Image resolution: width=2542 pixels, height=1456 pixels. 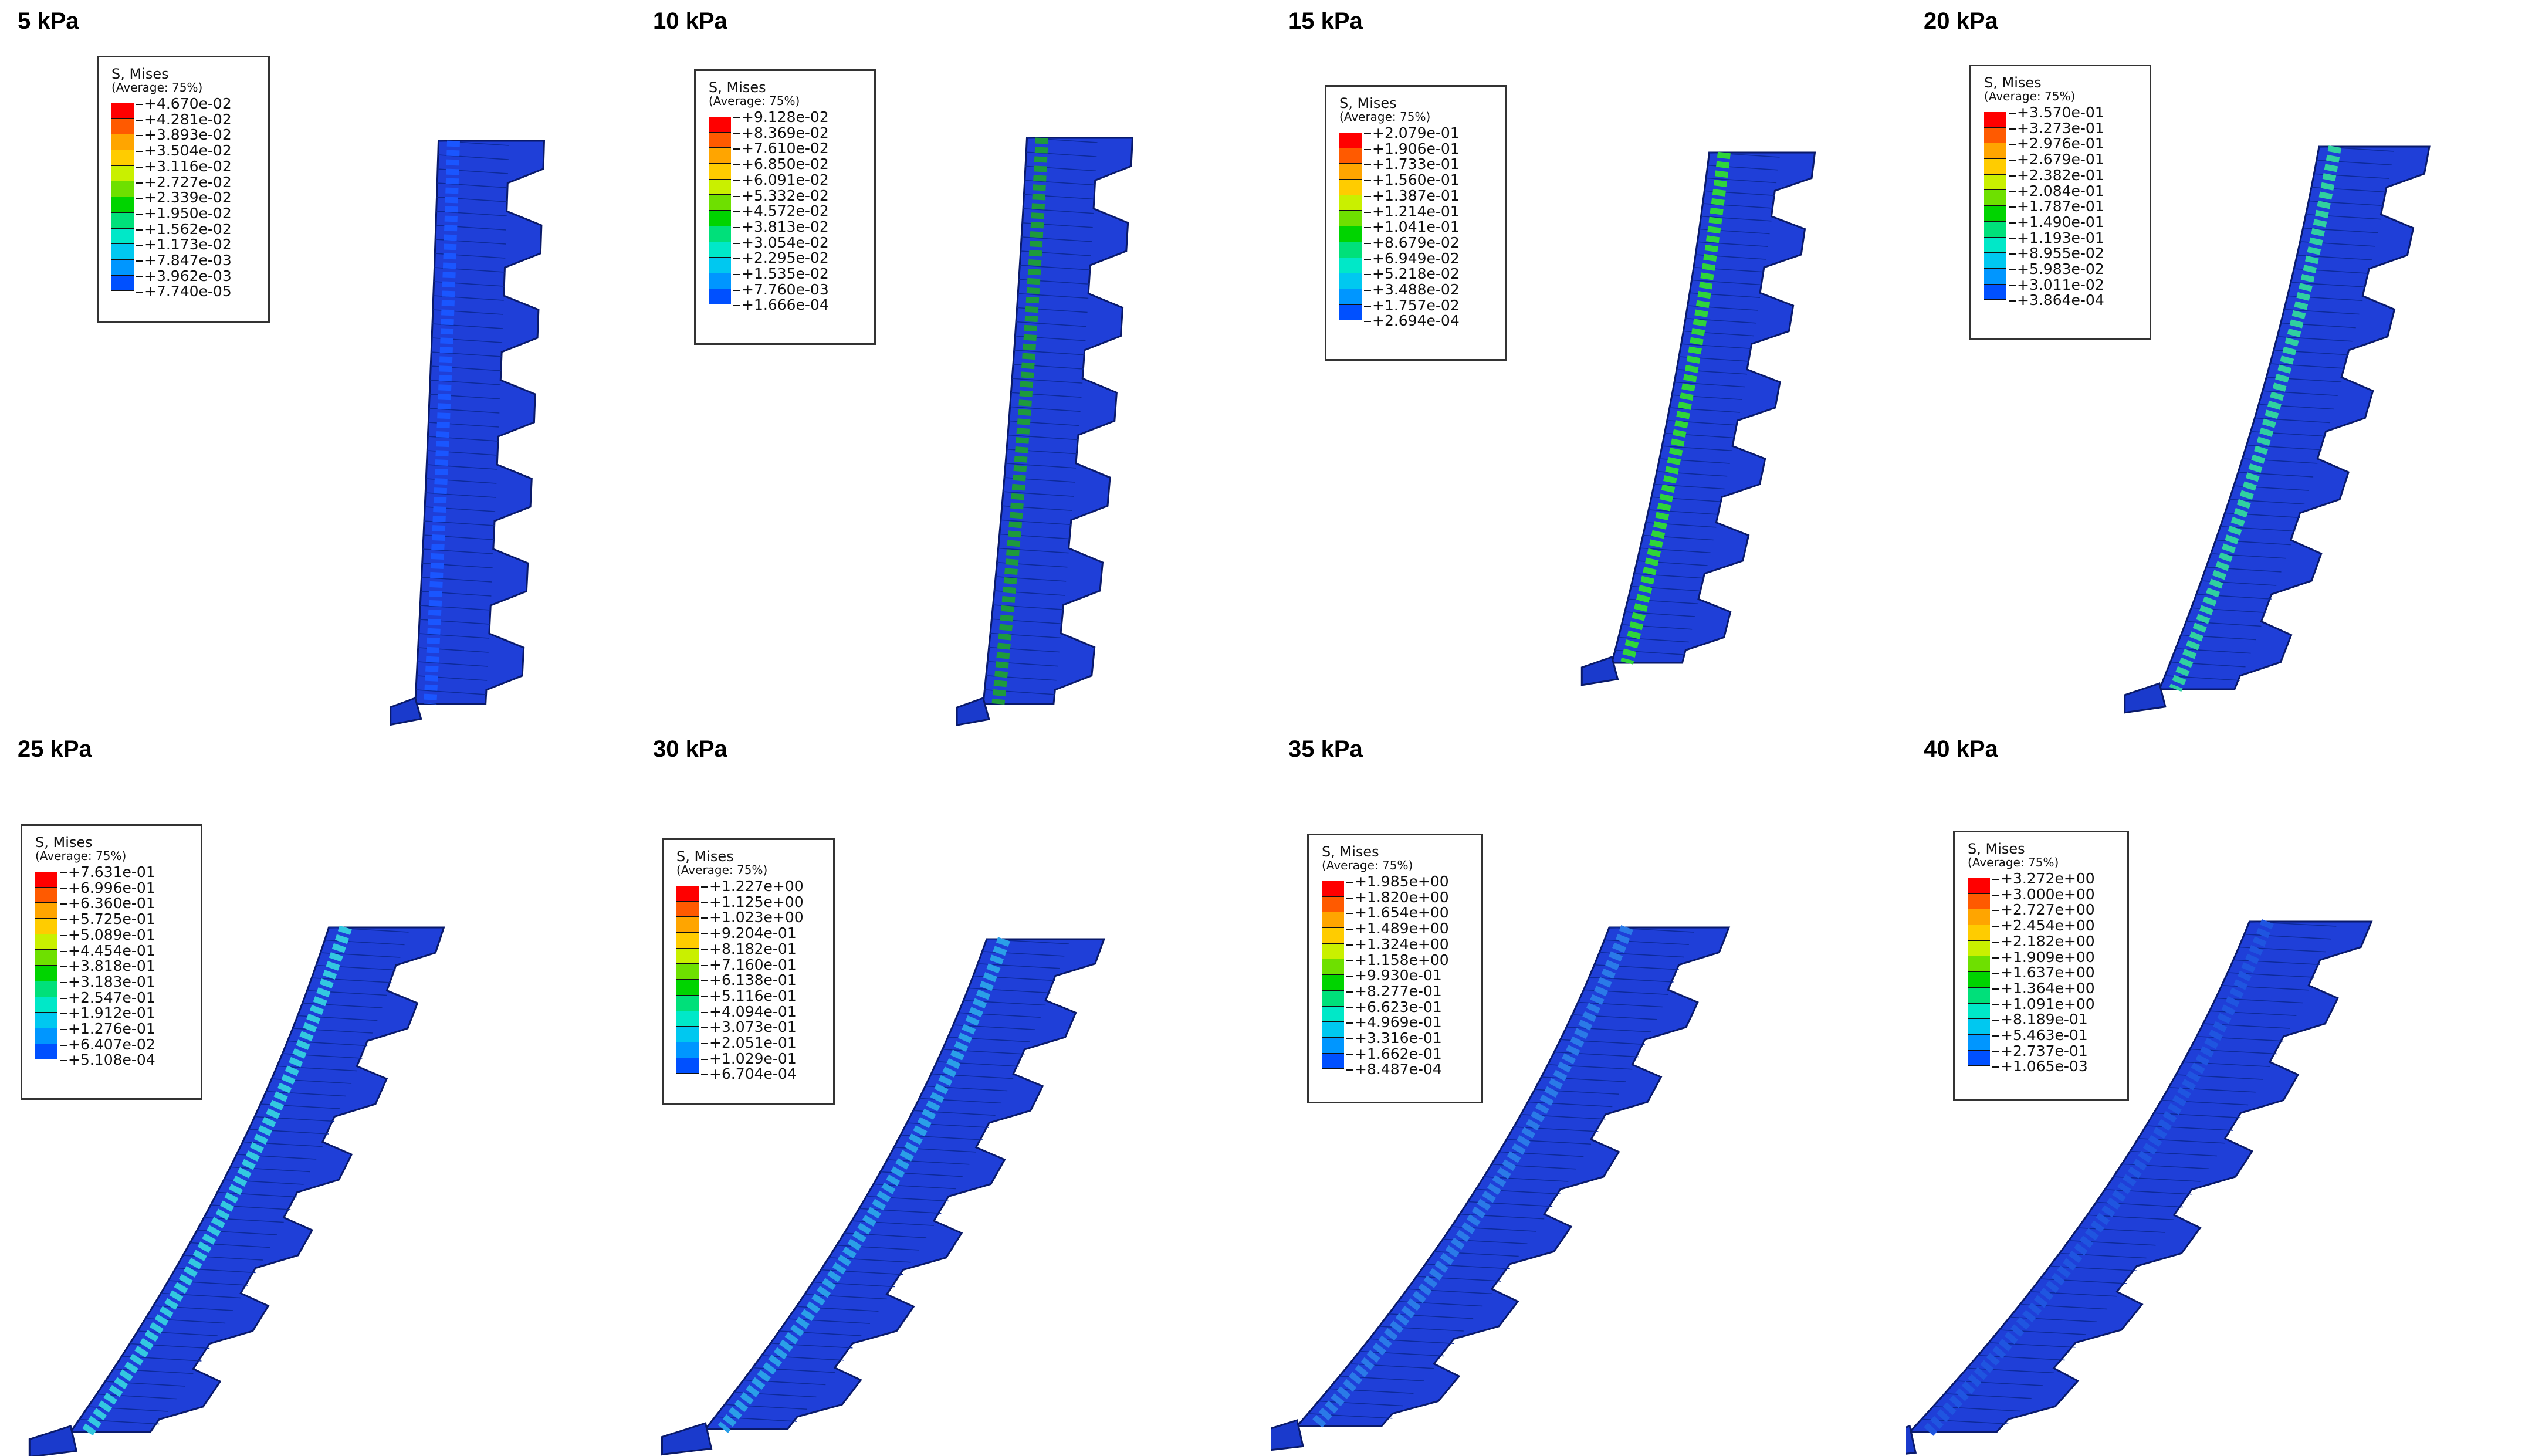 I want to click on legend-value: +1.158e+00, so click(x=1397, y=960).